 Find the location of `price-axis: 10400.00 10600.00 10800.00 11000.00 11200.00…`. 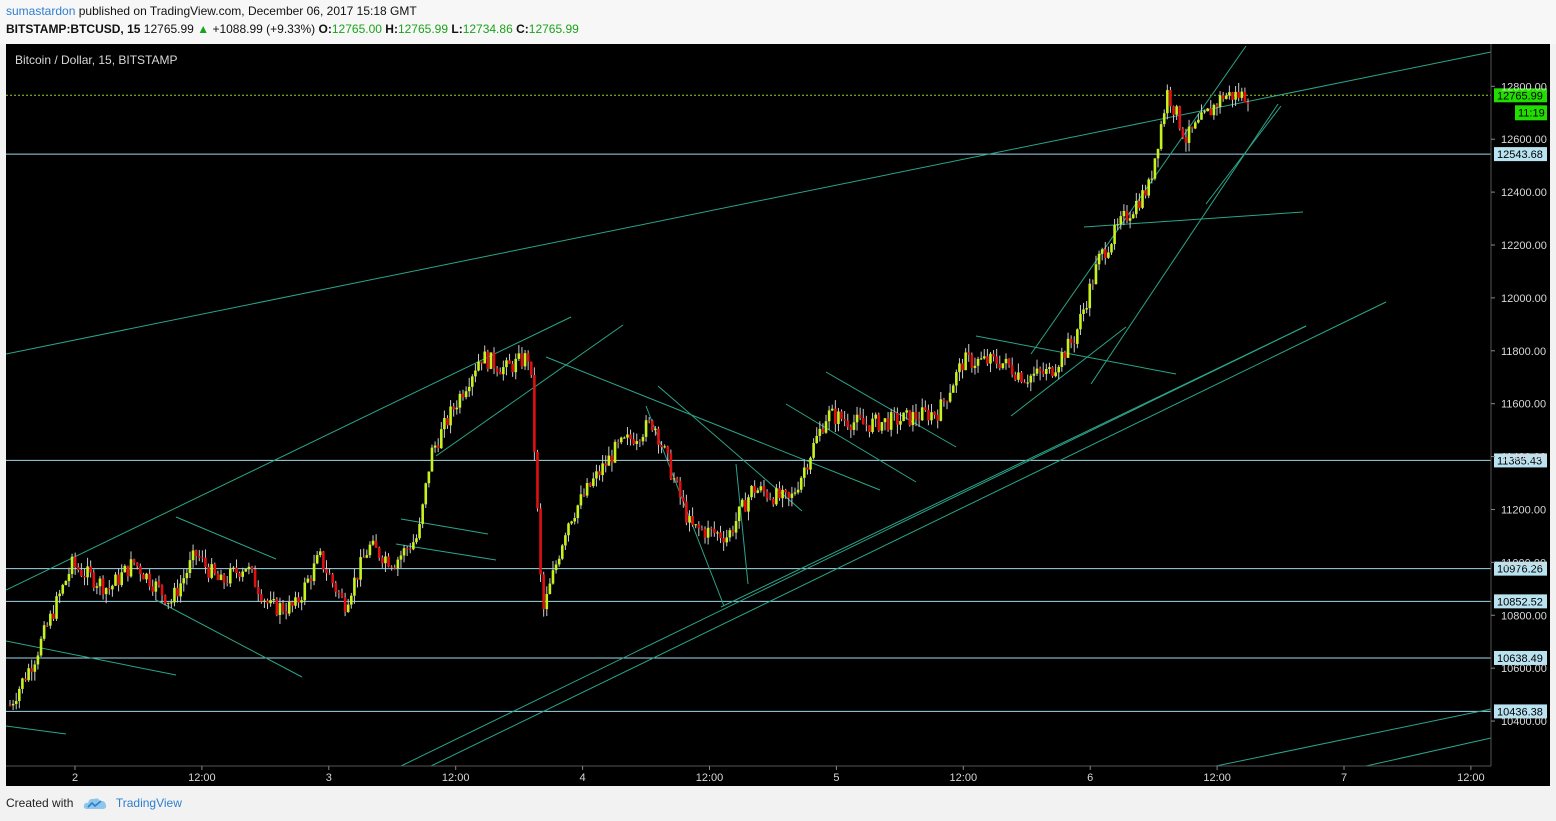

price-axis: 10400.00 10600.00 10800.00 11000.00 11200.00… is located at coordinates (1518, 405).